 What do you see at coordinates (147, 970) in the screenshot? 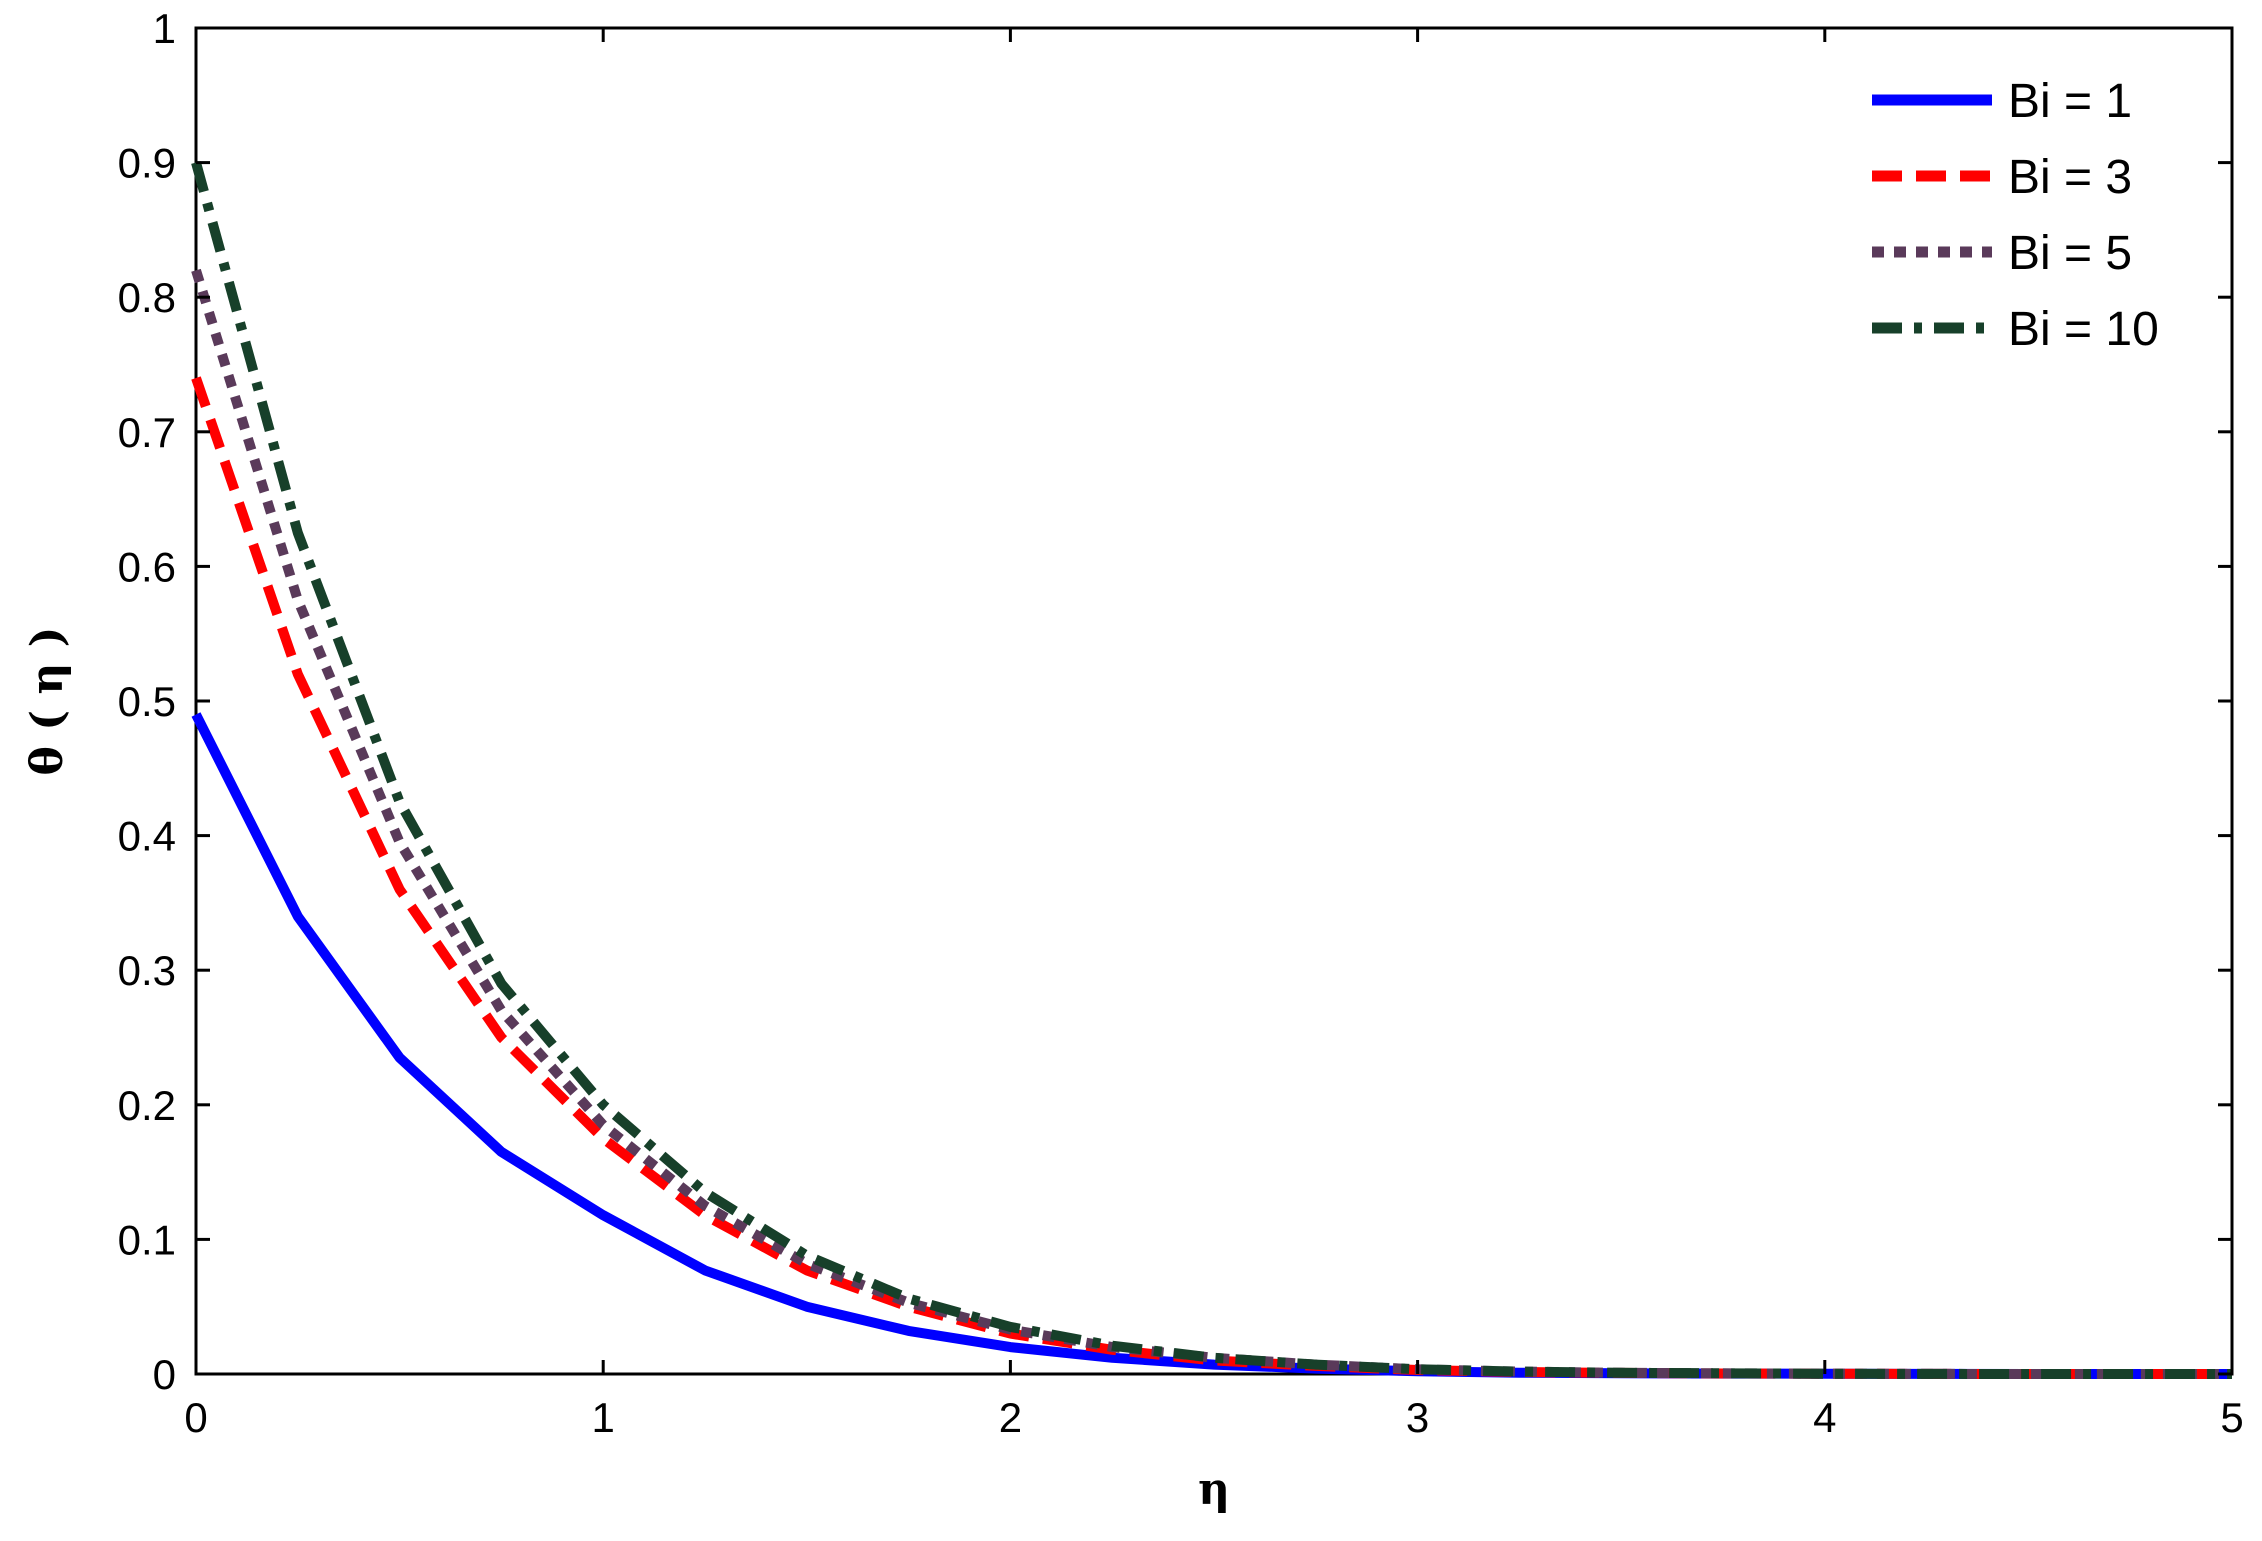
I see `y-tick-label: 0.3` at bounding box center [147, 970].